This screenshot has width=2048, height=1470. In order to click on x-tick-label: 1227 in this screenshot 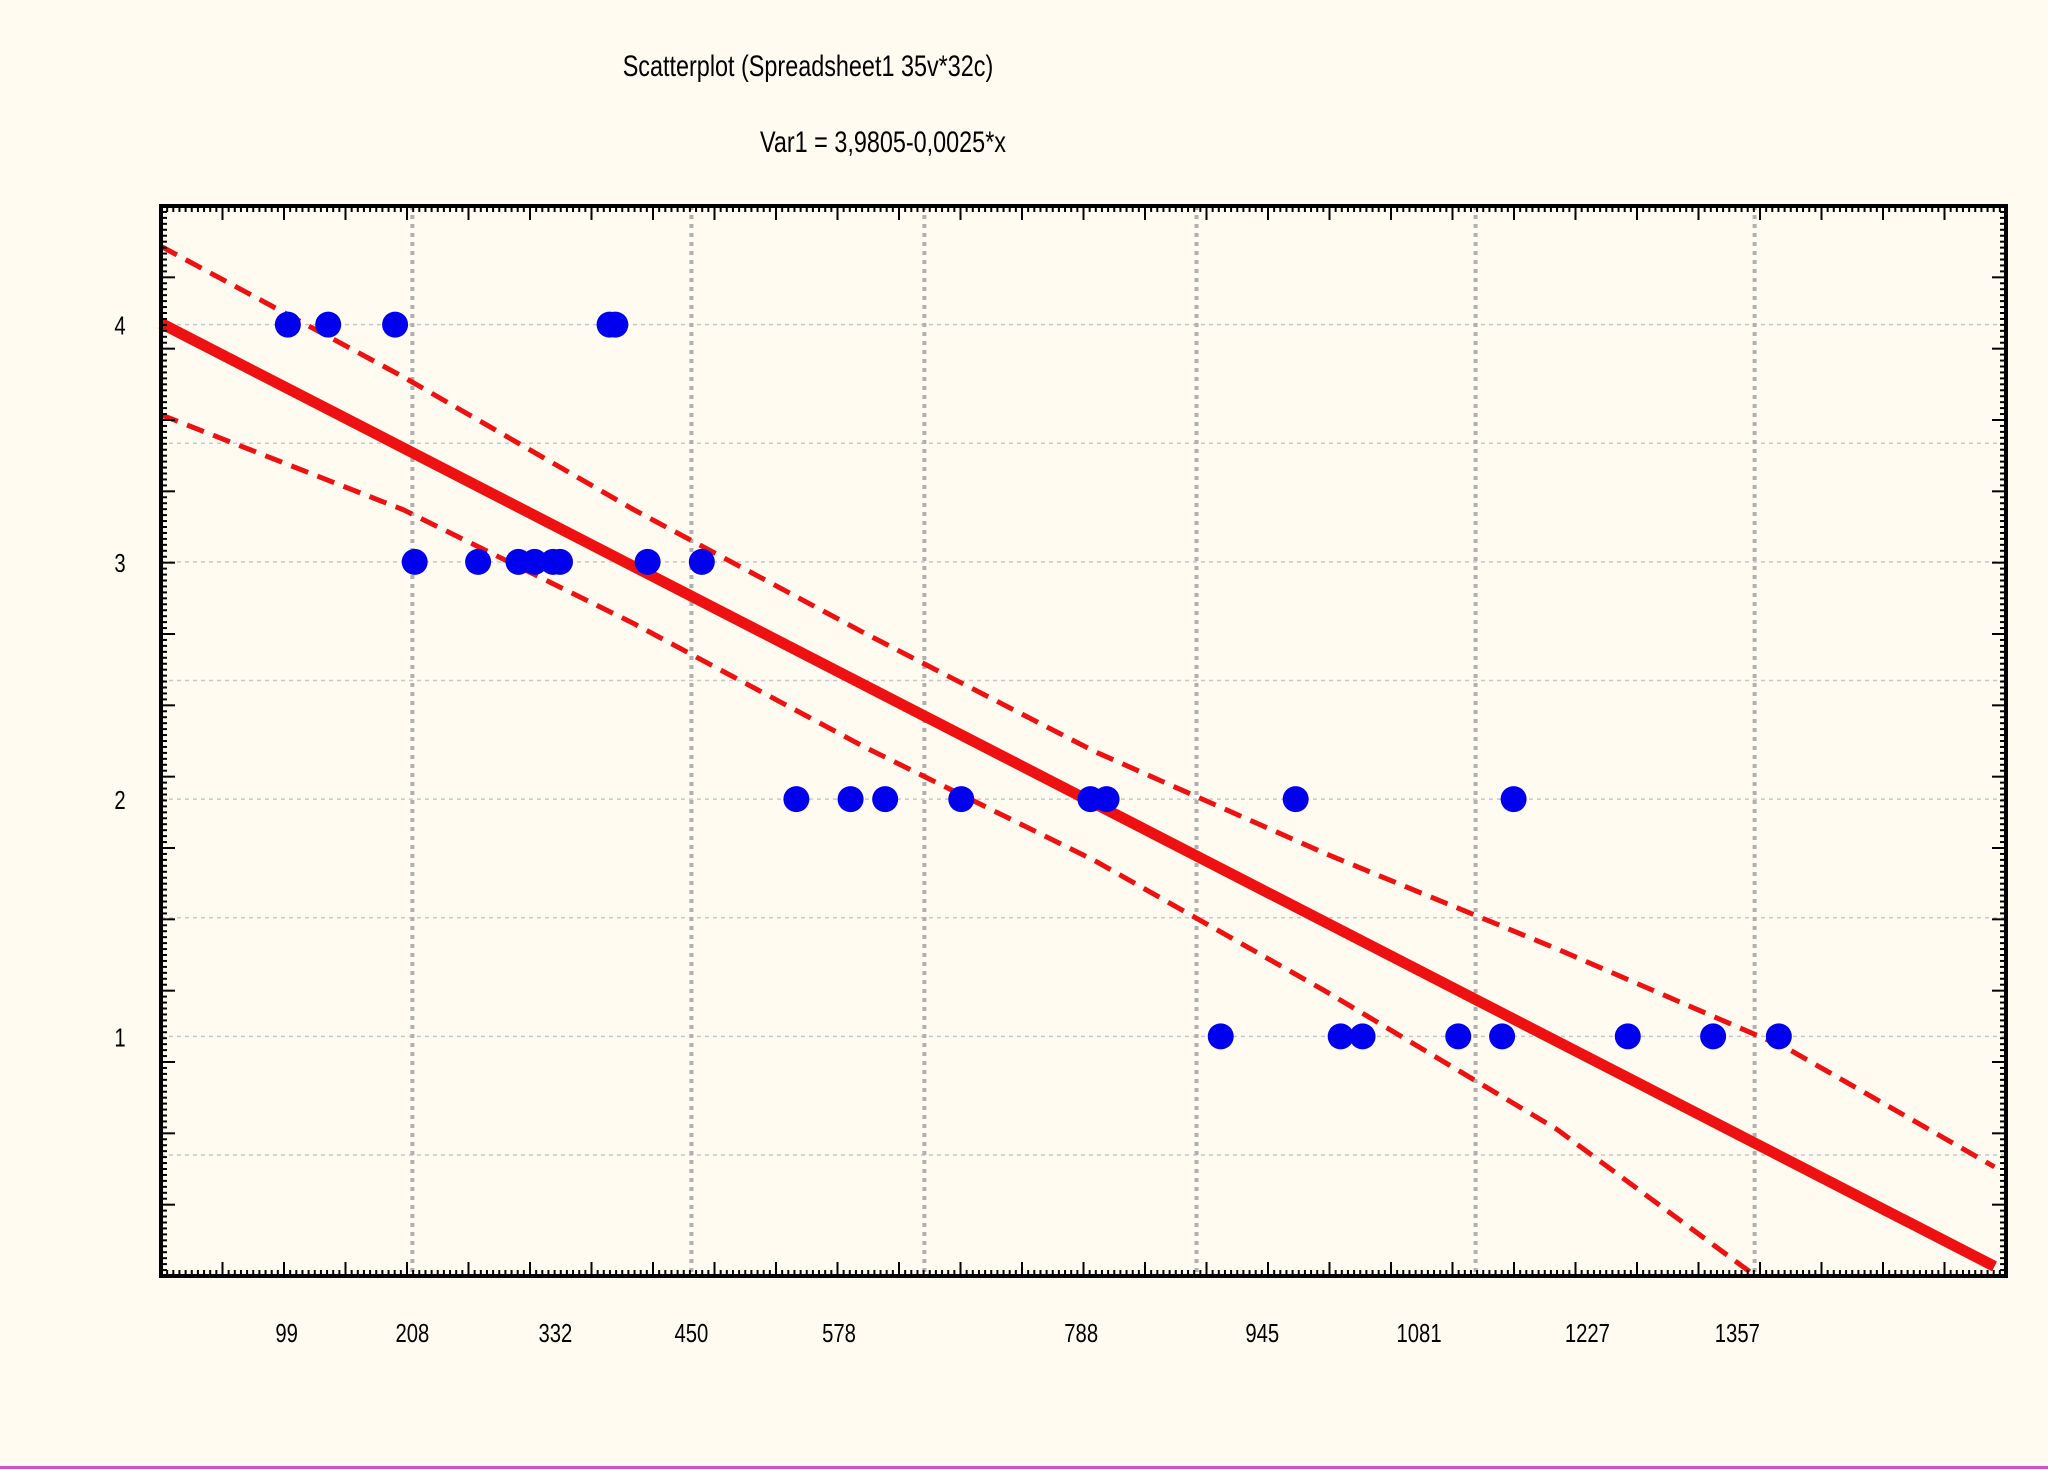, I will do `click(1587, 1333)`.